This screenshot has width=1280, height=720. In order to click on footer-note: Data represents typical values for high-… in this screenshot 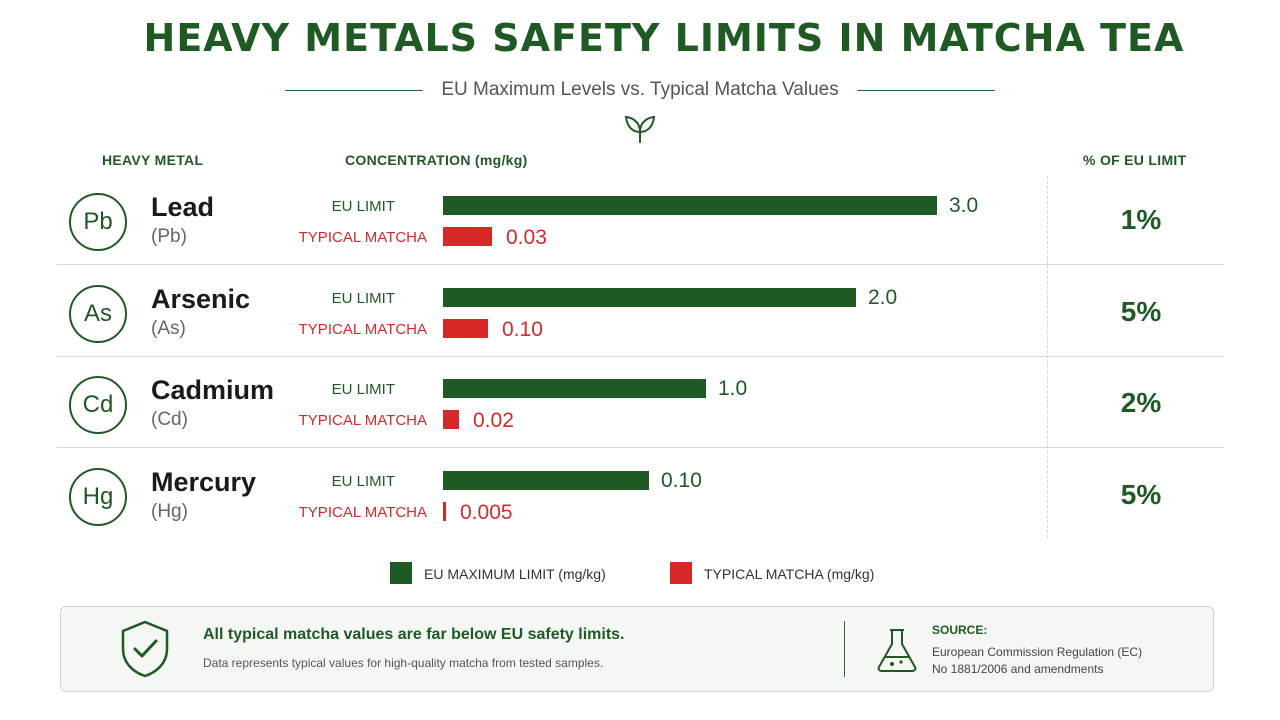, I will do `click(403, 663)`.